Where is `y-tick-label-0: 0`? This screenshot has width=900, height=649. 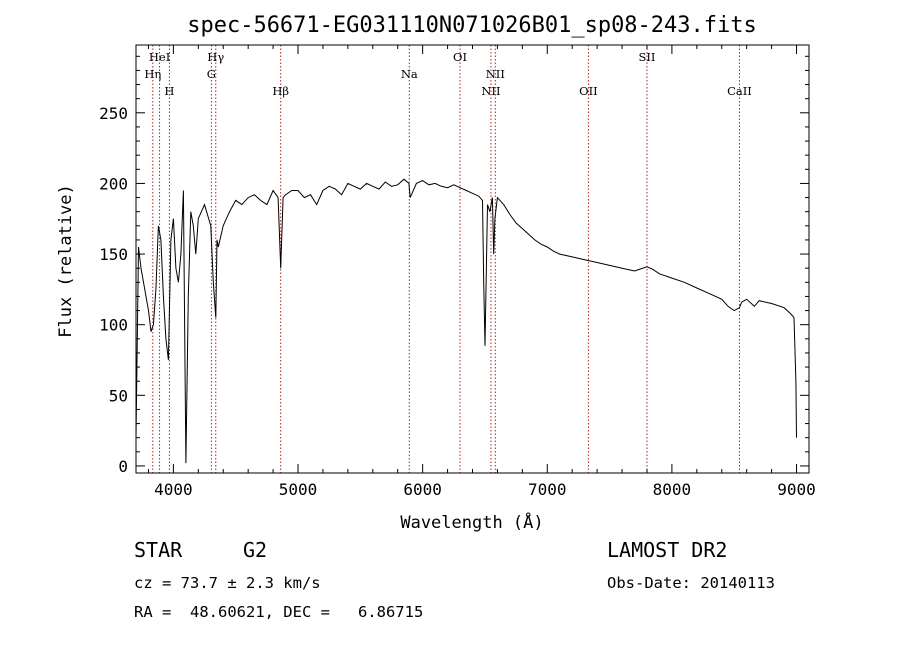
y-tick-label-0: 0 is located at coordinates (123, 466).